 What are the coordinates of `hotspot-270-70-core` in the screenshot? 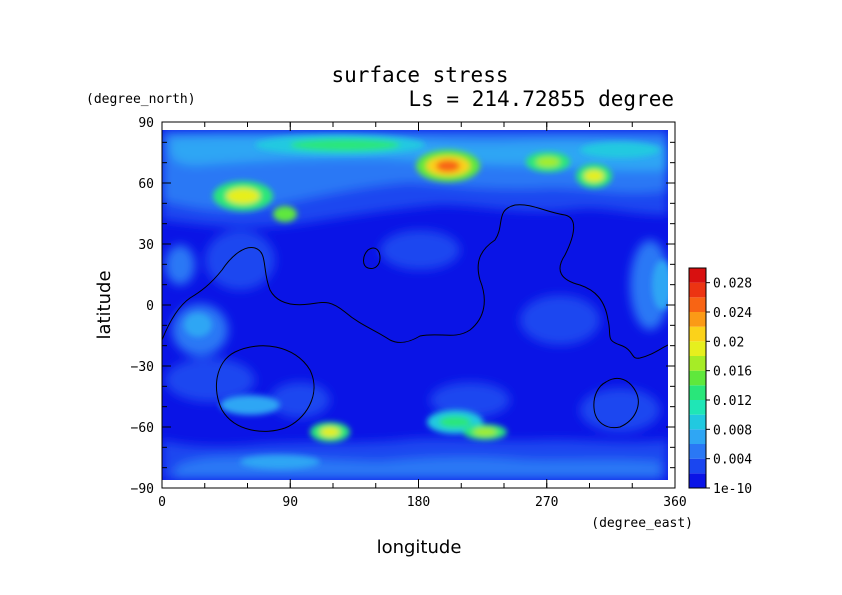 It's located at (548, 162).